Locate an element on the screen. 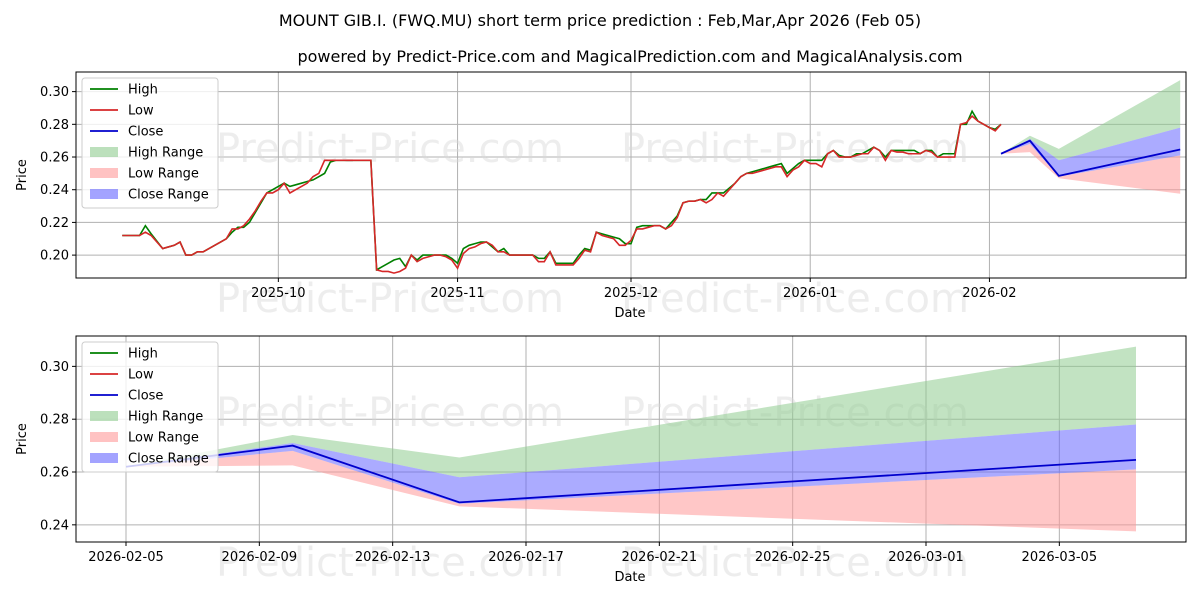  x-tick-label: 2026-02-21 is located at coordinates (660, 557).